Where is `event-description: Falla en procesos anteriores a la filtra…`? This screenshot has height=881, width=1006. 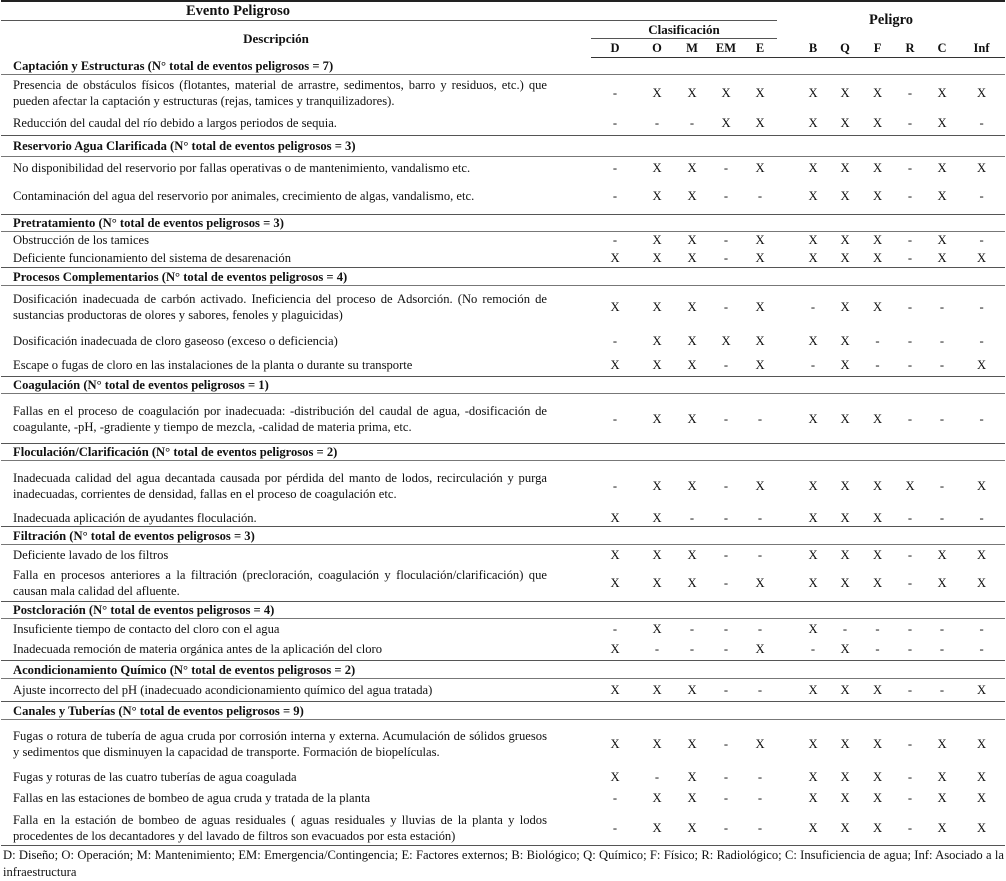
event-description: Falla en procesos anteriores a la filtra… is located at coordinates (296, 583).